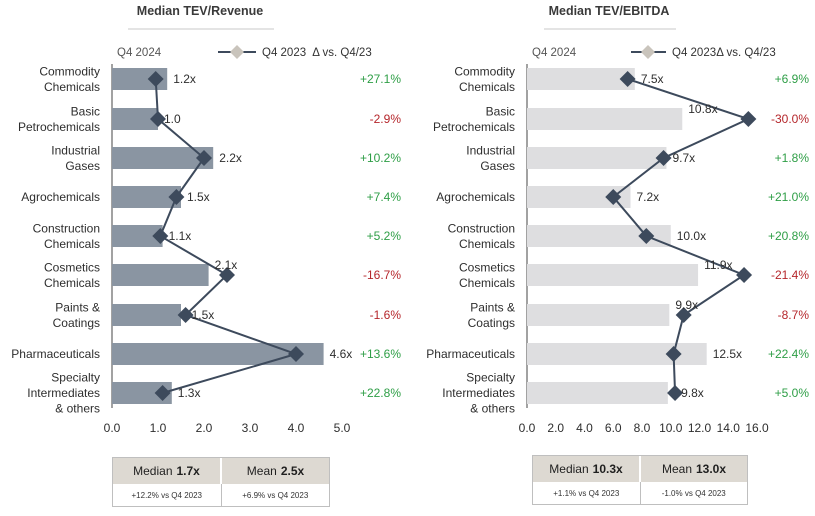  I want to click on legend-marker, so click(648, 52).